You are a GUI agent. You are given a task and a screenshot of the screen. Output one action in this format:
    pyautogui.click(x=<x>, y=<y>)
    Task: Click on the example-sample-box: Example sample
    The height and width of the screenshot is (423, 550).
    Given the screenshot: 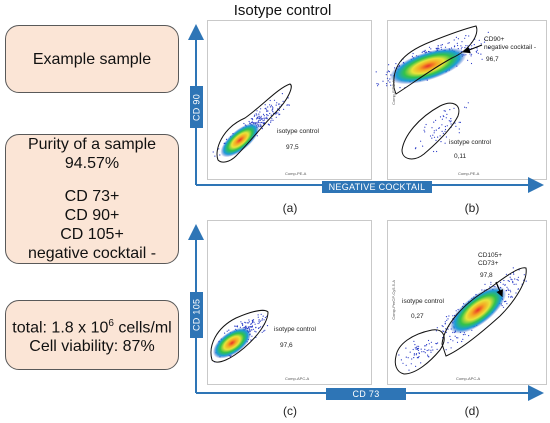 What is the action you would take?
    pyautogui.click(x=92, y=59)
    